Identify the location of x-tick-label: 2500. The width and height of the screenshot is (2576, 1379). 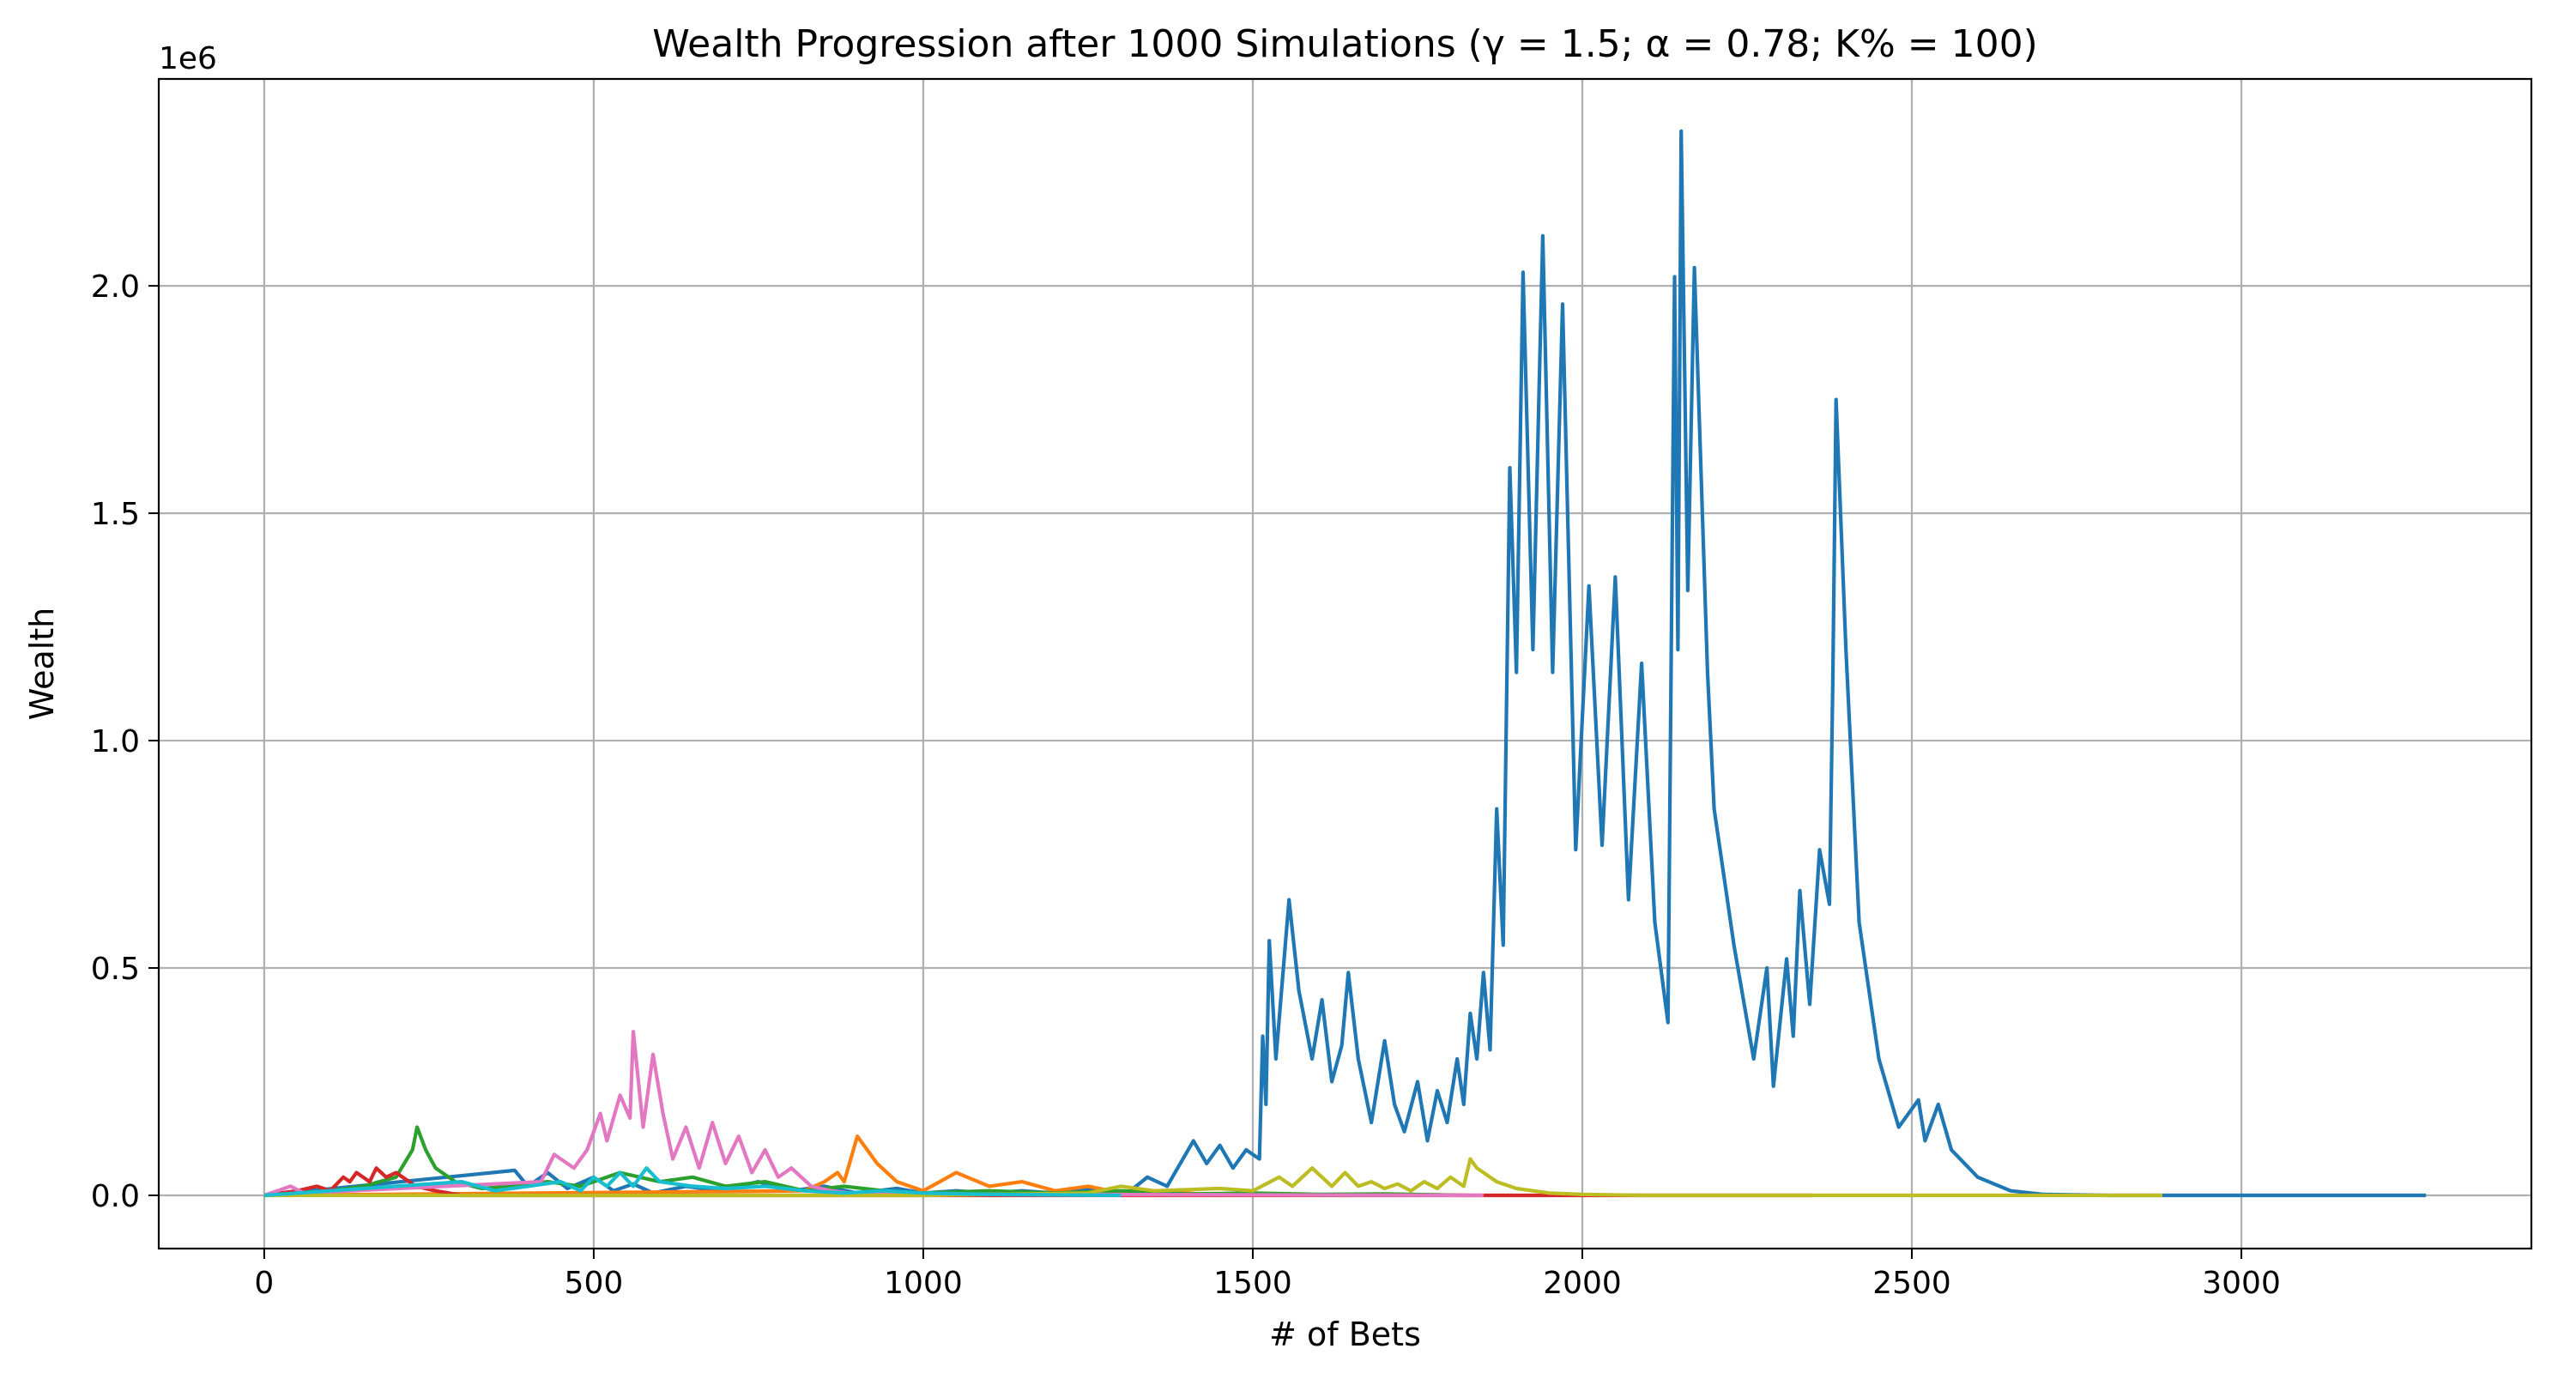
(1911, 1284).